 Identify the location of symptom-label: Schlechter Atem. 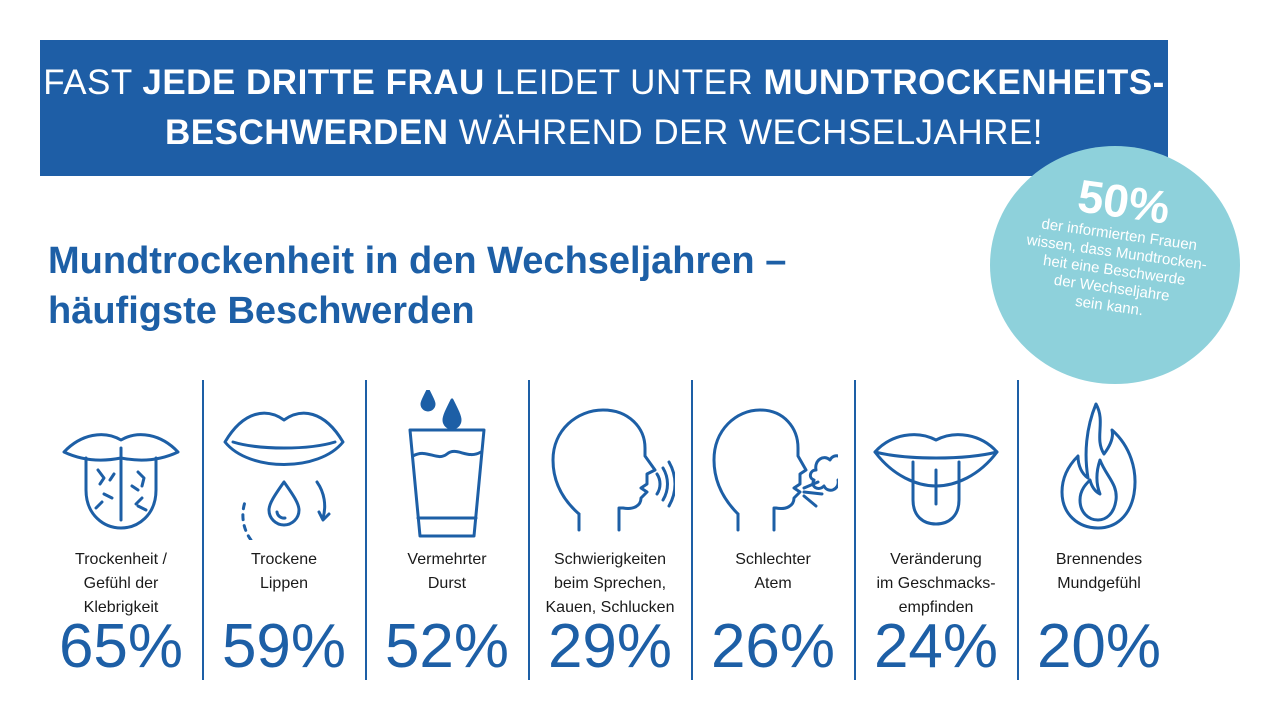
(773, 572).